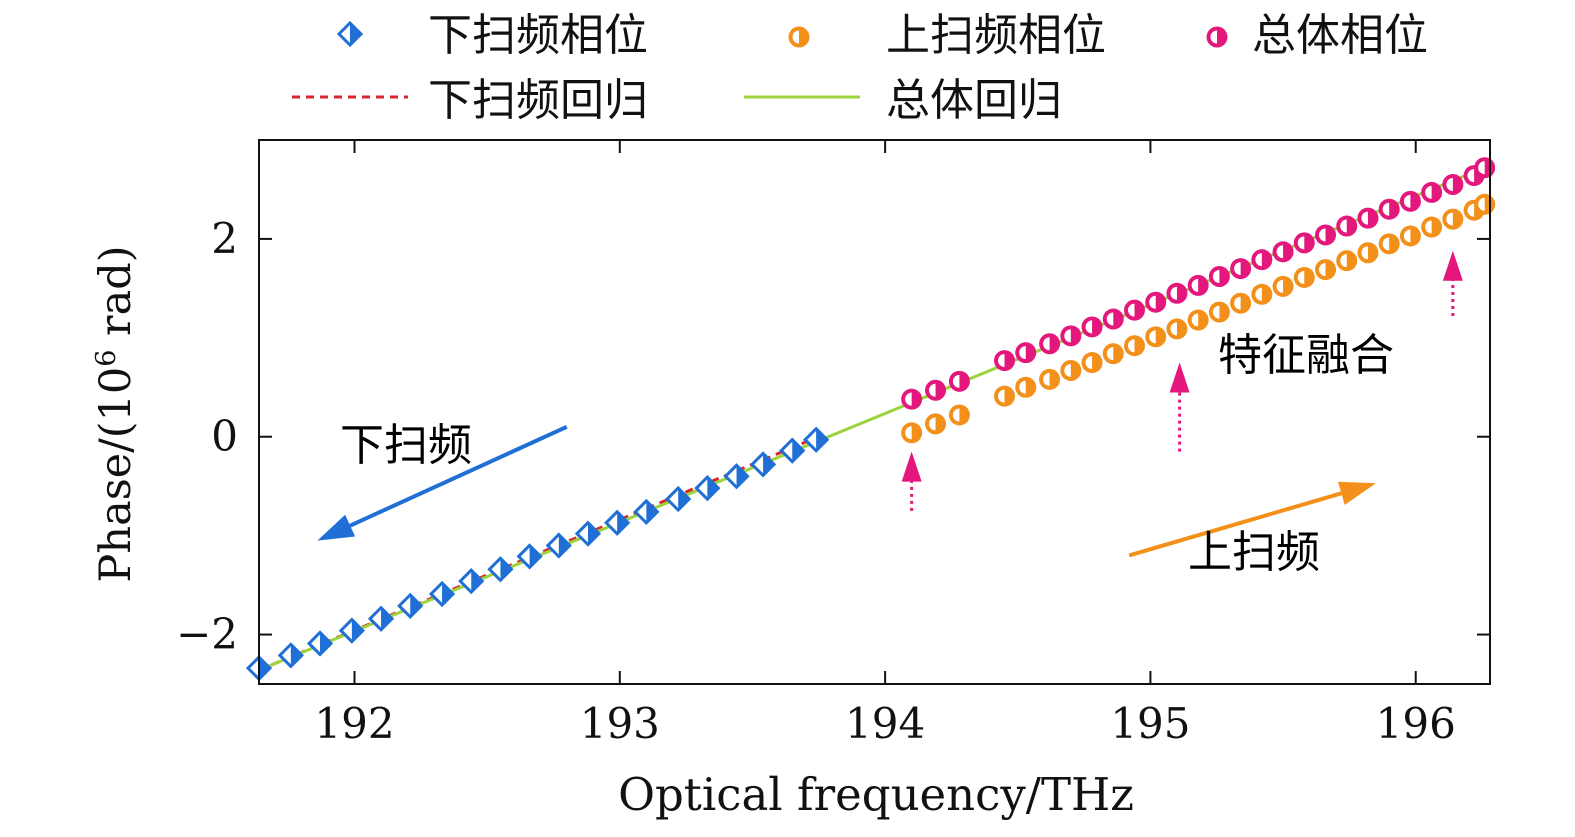  What do you see at coordinates (1306, 355) in the screenshot?
I see `feature-fusion-annotation: 特征融合` at bounding box center [1306, 355].